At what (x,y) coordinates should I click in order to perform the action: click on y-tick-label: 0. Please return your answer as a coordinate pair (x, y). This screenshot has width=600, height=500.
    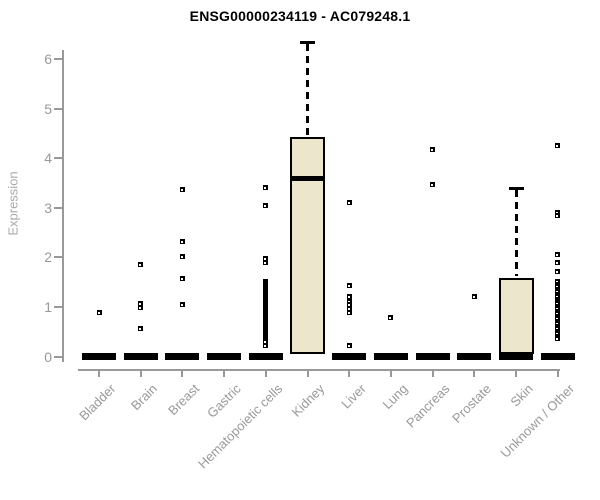
    Looking at the image, I should click on (48, 356).